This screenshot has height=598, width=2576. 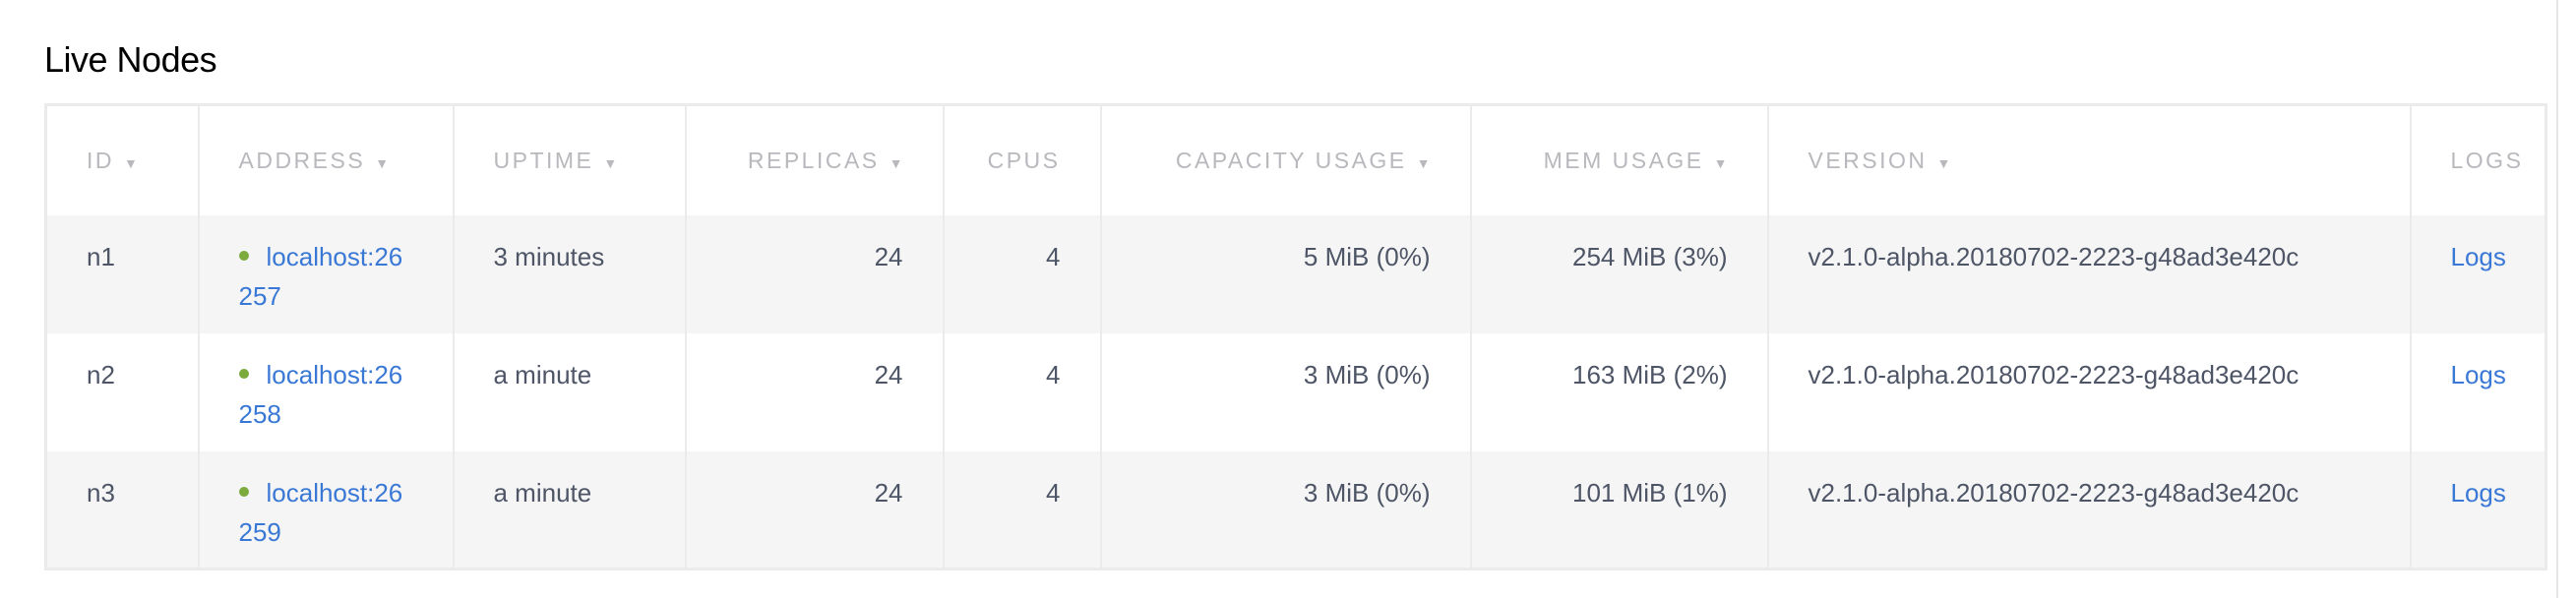 I want to click on node-id: n3, so click(x=122, y=509).